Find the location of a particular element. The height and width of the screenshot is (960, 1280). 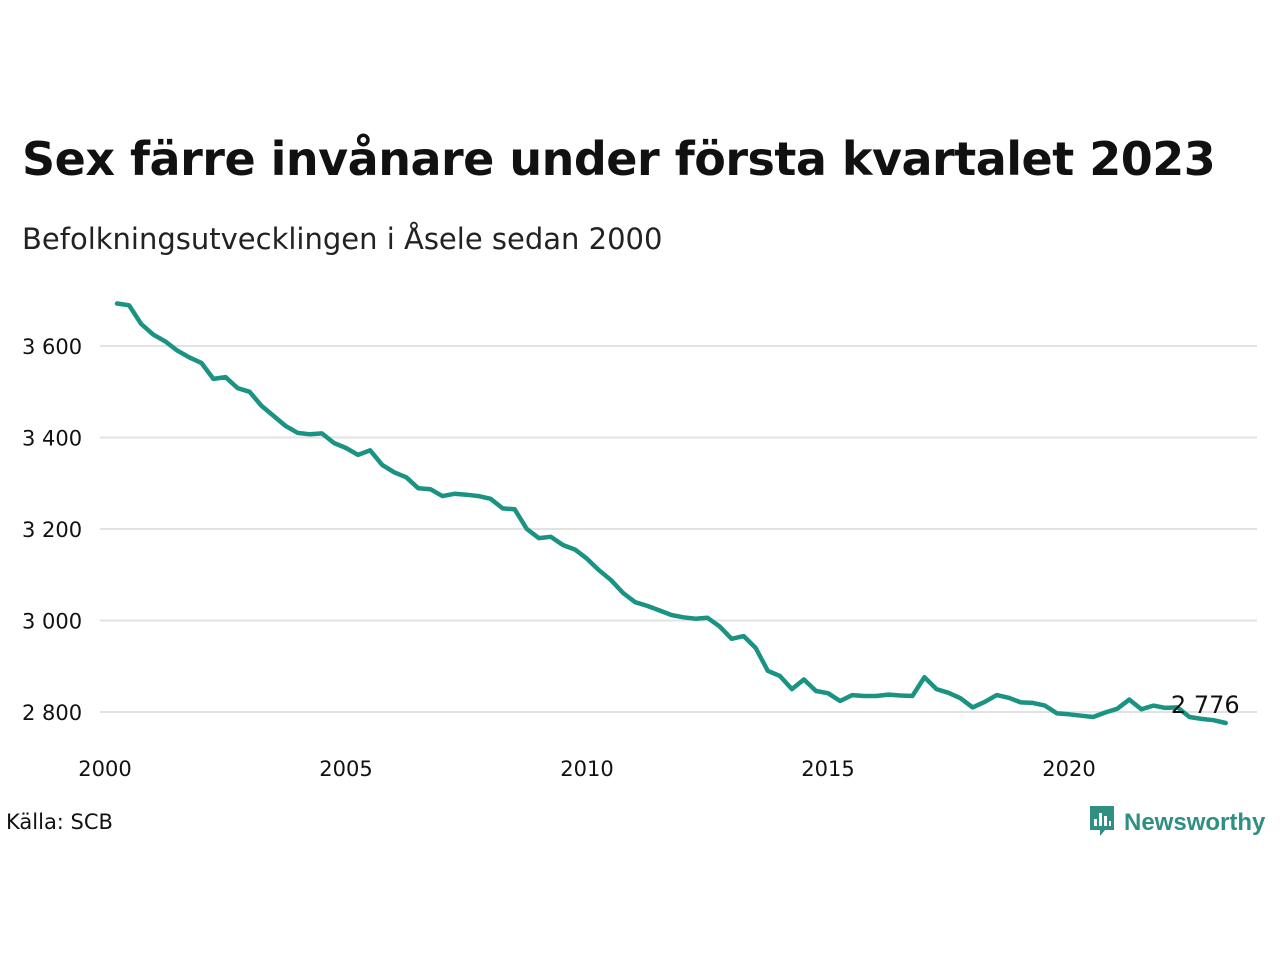

y-tick-label: 3 200 is located at coordinates (52, 530).